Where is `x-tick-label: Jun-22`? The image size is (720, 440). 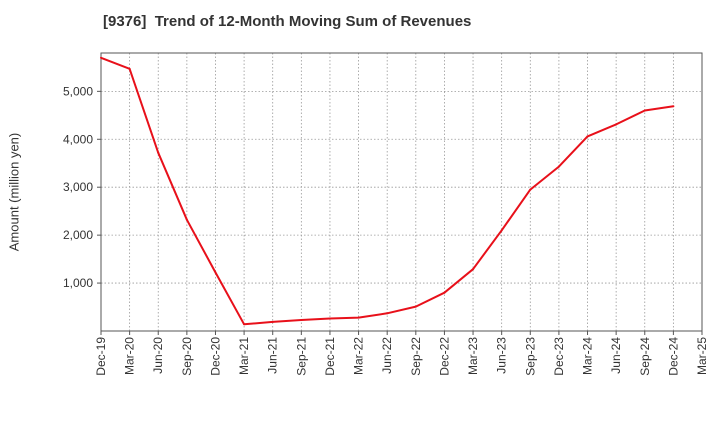 x-tick-label: Jun-22 is located at coordinates (387, 355).